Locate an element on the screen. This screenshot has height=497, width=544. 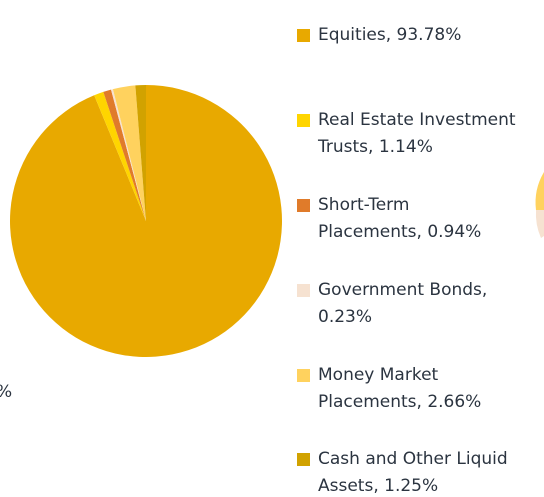
legend-label: Short-Term is located at coordinates (363, 205).